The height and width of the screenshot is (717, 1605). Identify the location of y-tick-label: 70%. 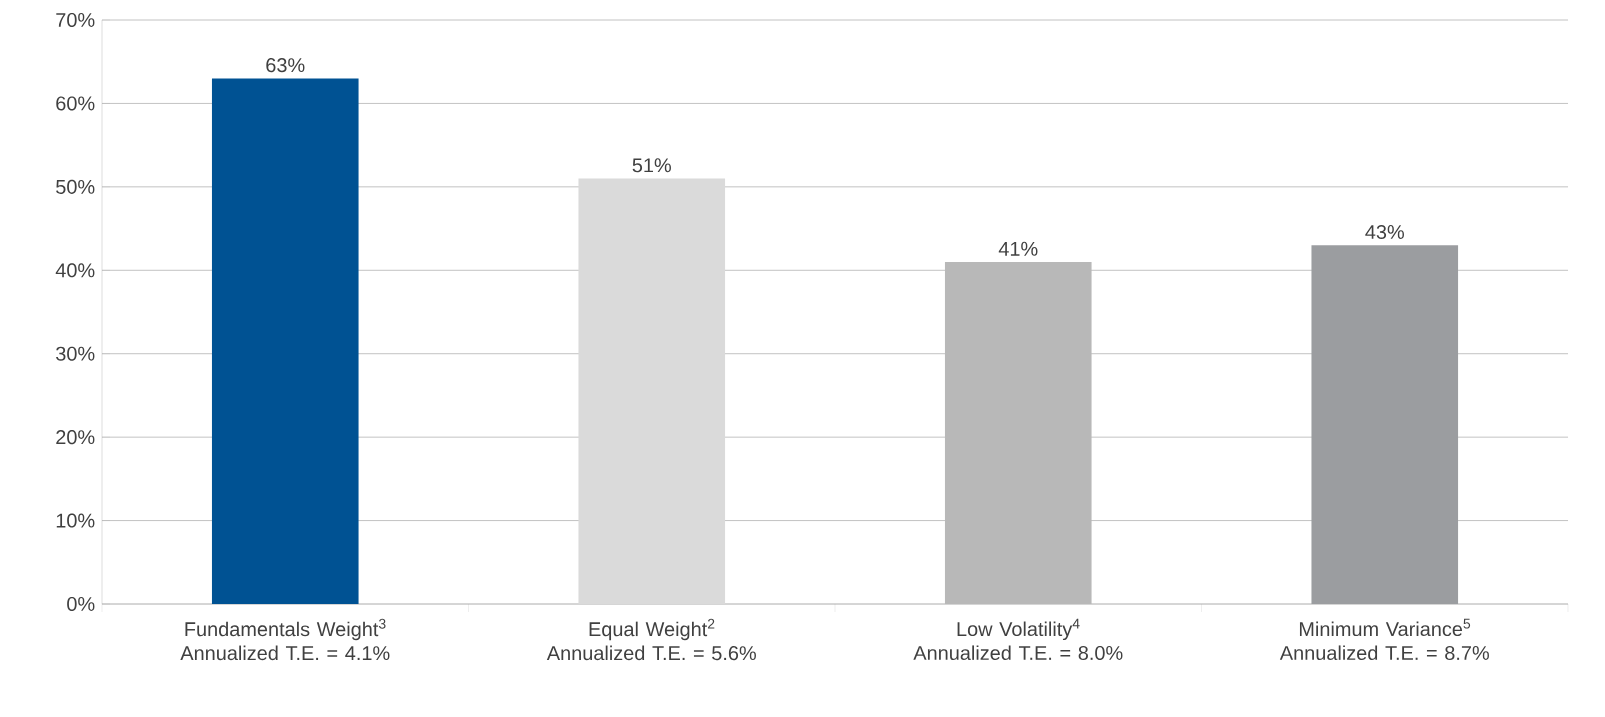
(75, 20).